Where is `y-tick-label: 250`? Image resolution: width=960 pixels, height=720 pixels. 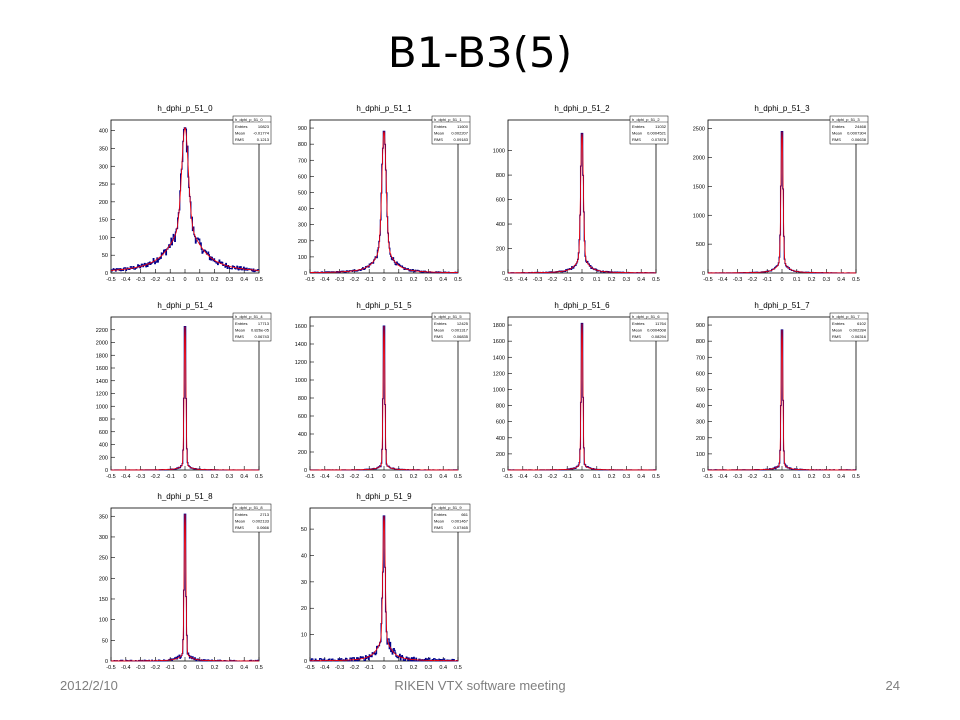 y-tick-label: 250 is located at coordinates (103, 185).